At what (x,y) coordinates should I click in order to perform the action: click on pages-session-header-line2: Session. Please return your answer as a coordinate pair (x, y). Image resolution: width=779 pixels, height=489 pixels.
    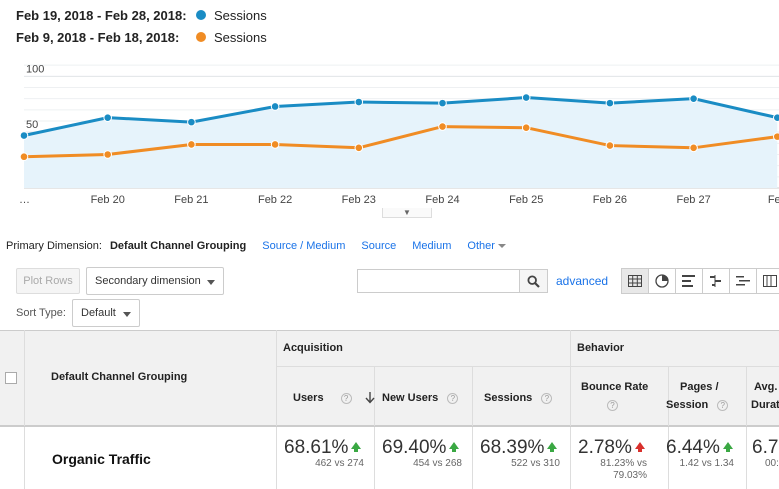
    Looking at the image, I should click on (687, 405).